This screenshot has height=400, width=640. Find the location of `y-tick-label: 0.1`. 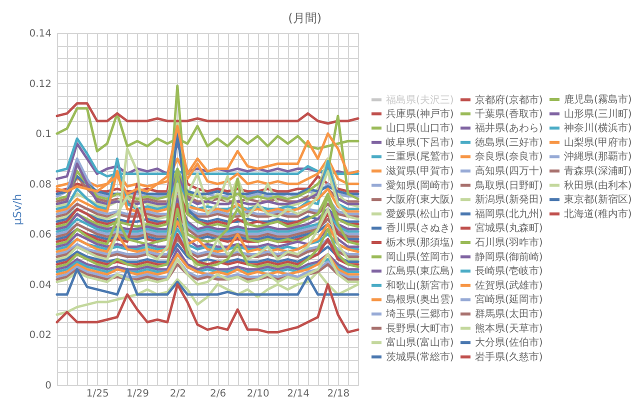

y-tick-label: 0.1 is located at coordinates (44, 134).